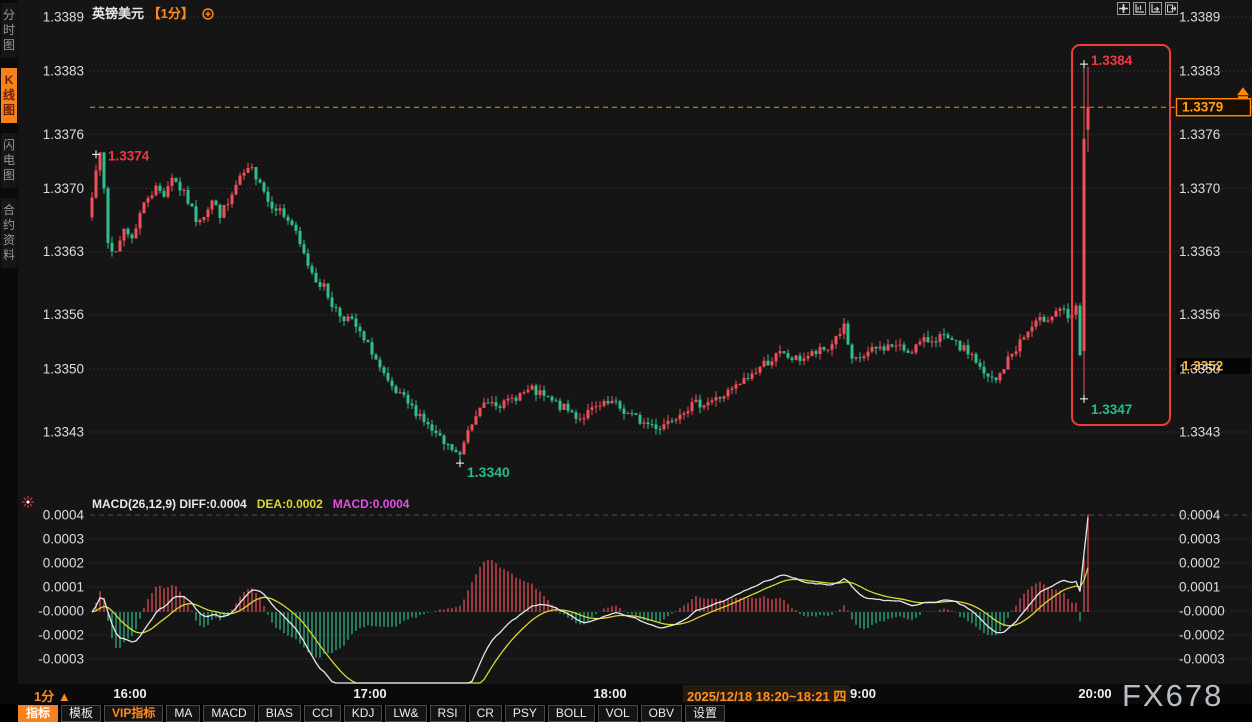 Image resolution: width=1252 pixels, height=722 pixels. Describe the element at coordinates (134, 713) in the screenshot. I see `bottom-tab-3: VIP指标` at that location.